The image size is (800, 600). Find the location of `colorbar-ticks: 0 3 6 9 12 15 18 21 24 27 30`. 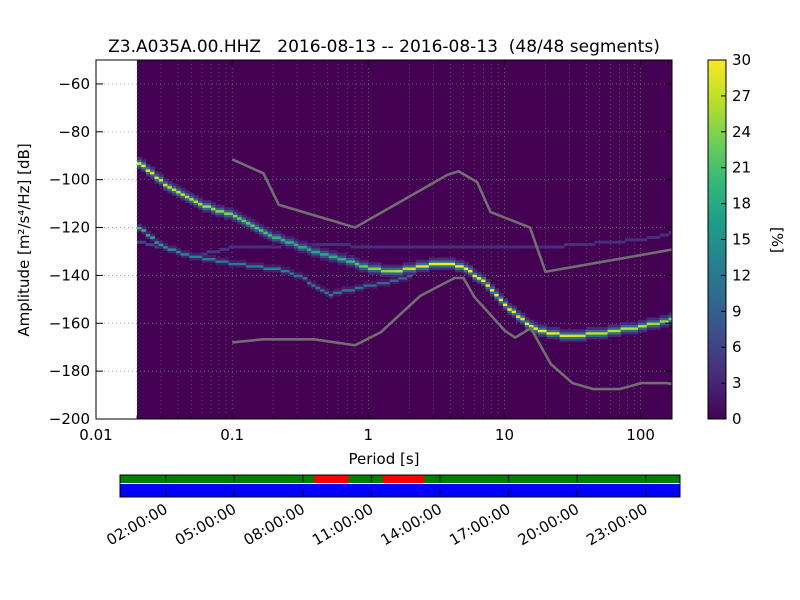

colorbar-ticks: 0 3 6 9 12 15 18 21 24 27 30 is located at coordinates (736, 239).